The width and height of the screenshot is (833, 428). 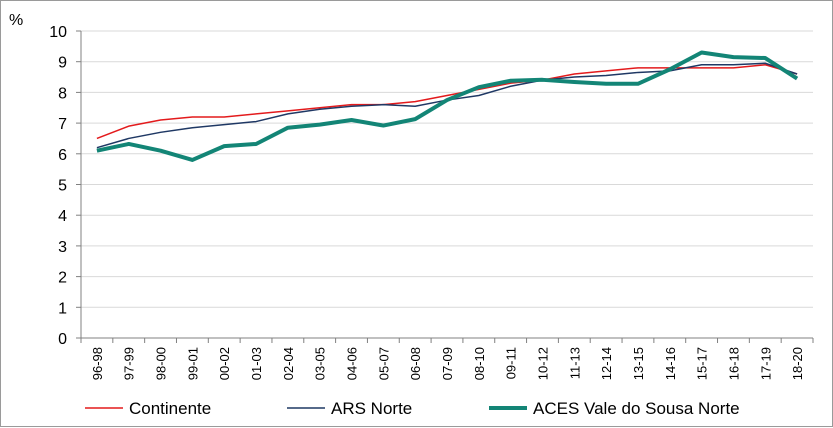 I want to click on x-tick-label: 06-08, so click(x=415, y=363).